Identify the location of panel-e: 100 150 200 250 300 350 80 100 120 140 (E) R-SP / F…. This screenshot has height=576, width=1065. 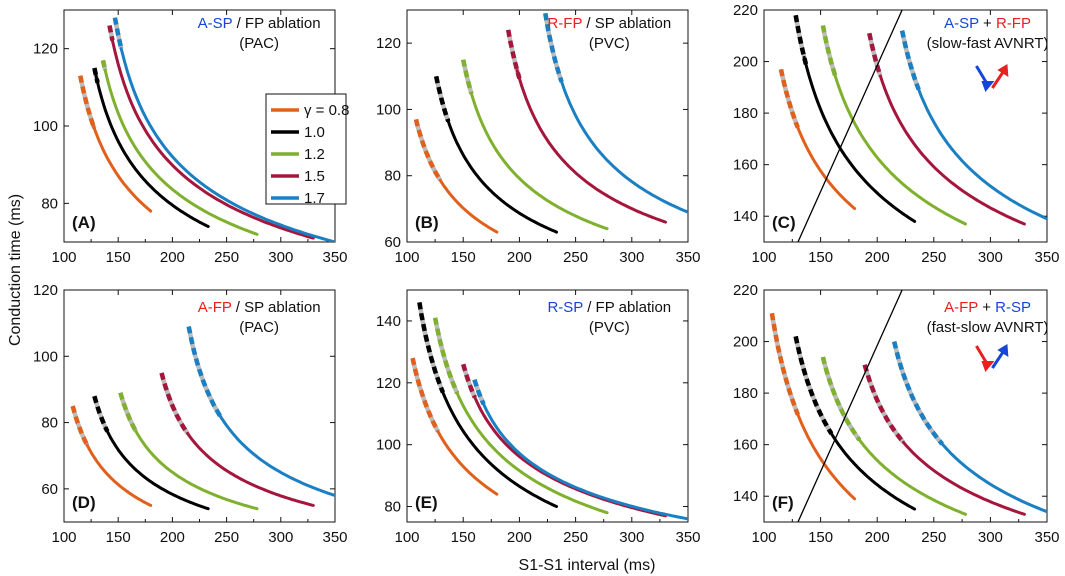
(538, 417).